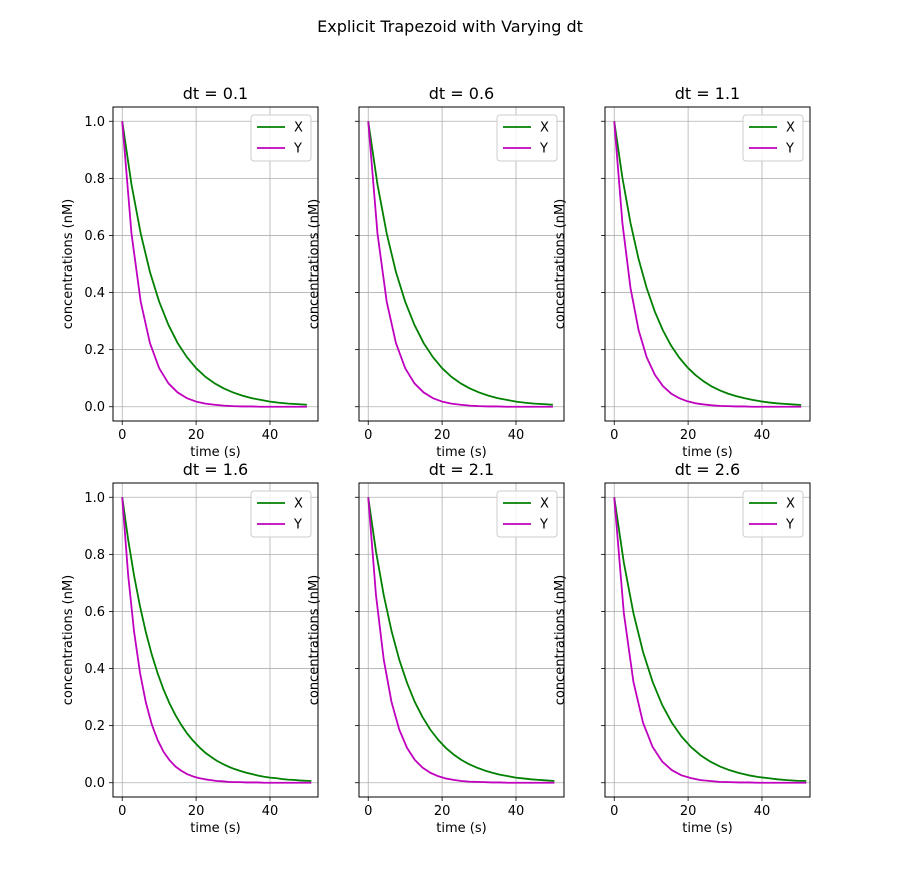 The height and width of the screenshot is (896, 900). Describe the element at coordinates (215, 469) in the screenshot. I see `subplot-title: dt = 1.6` at that location.